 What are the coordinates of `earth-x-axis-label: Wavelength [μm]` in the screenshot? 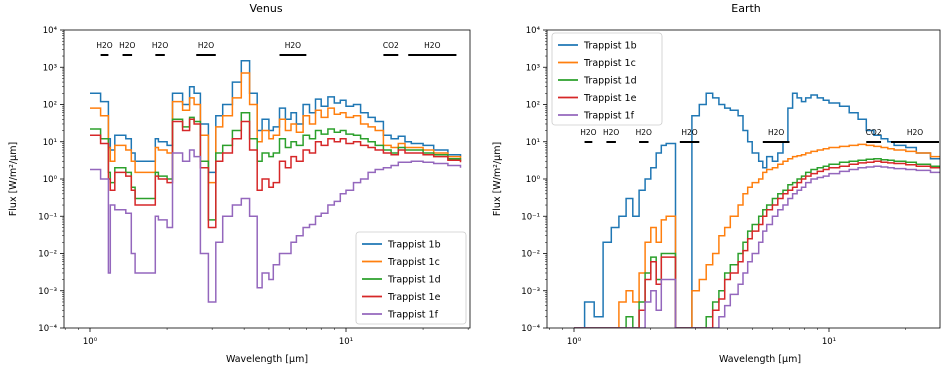 It's located at (760, 359).